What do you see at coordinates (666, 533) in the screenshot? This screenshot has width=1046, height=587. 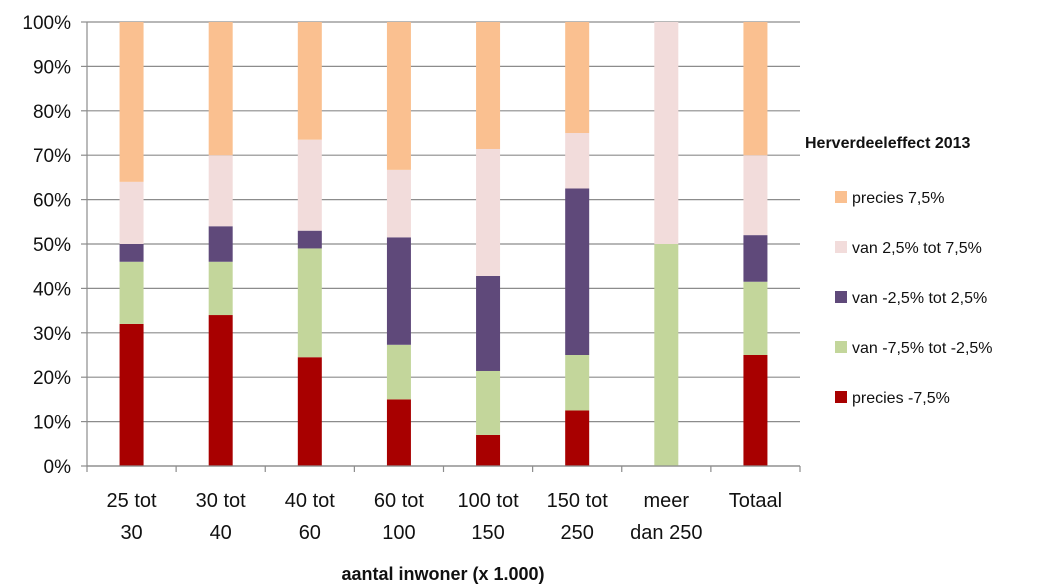 I see `x-tick-label-6-1: dan 250` at bounding box center [666, 533].